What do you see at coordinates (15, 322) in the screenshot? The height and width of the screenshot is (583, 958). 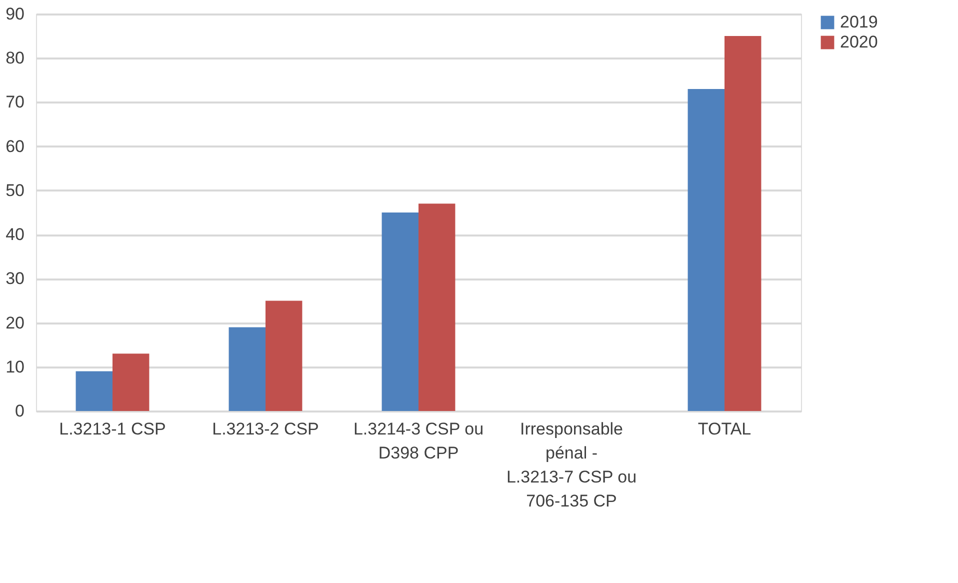 I see `y-tick-label: 20` at bounding box center [15, 322].